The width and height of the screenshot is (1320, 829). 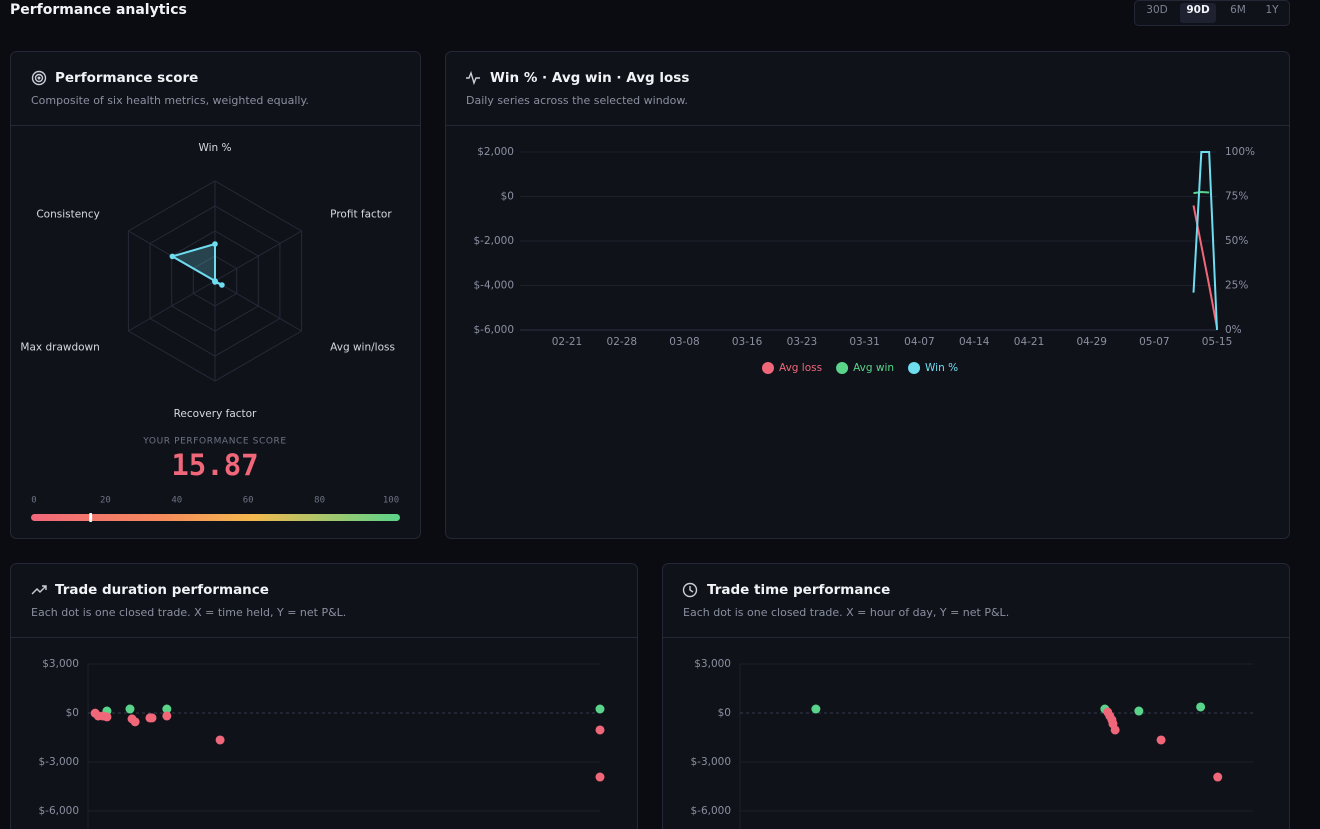 What do you see at coordinates (214, 148) in the screenshot?
I see `radar-axis-label: Win %` at bounding box center [214, 148].